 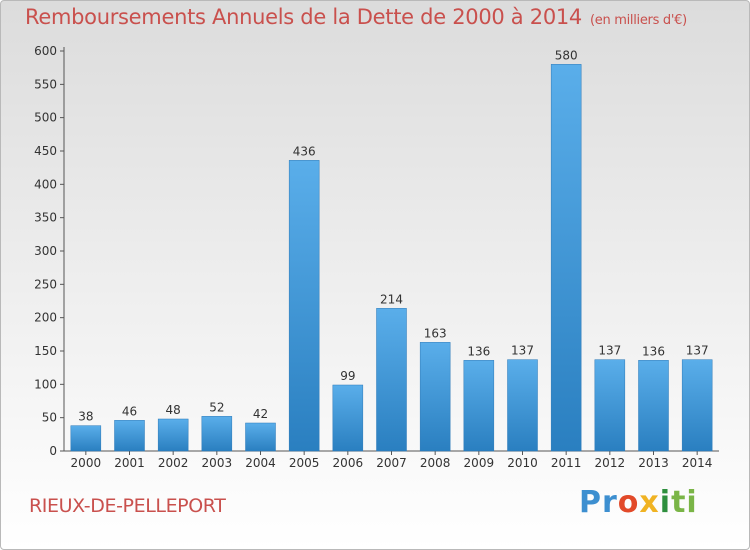 What do you see at coordinates (45, 284) in the screenshot?
I see `y-tick-label: 250` at bounding box center [45, 284].